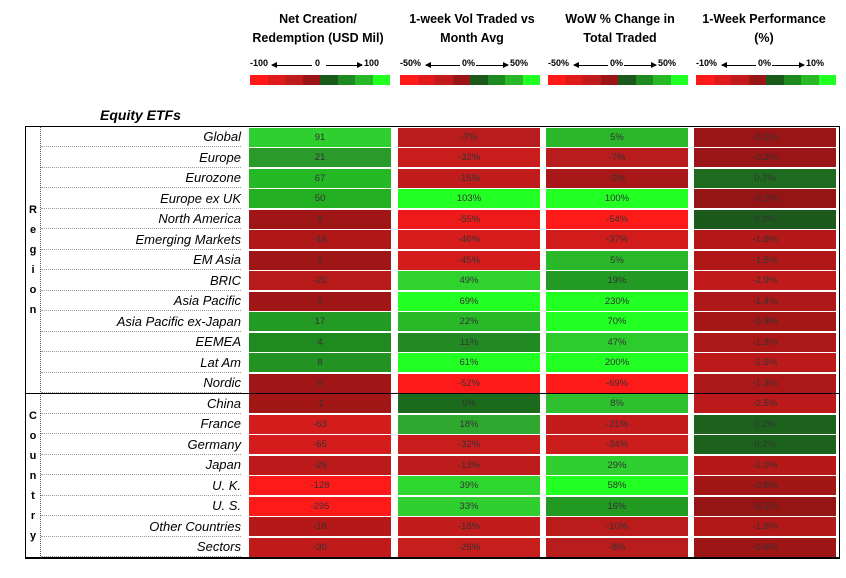 This screenshot has width=846, height=578. Describe the element at coordinates (33, 496) in the screenshot. I see `group-label-letter: t` at that location.